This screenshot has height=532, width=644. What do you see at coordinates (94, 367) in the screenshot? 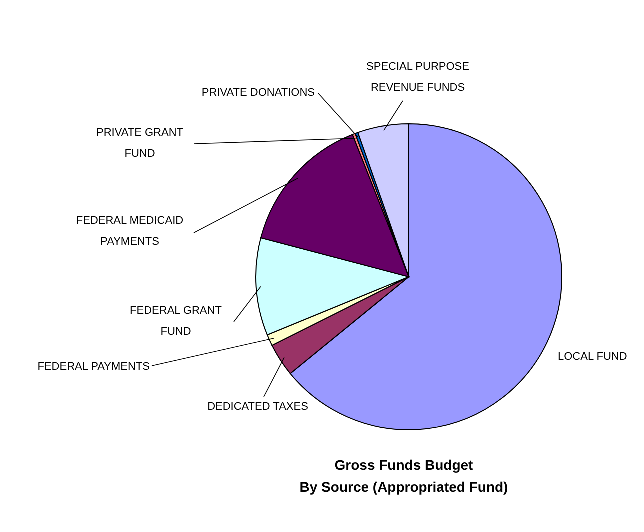
I see `slice-label: FEDERAL PAYMENTS` at bounding box center [94, 367].